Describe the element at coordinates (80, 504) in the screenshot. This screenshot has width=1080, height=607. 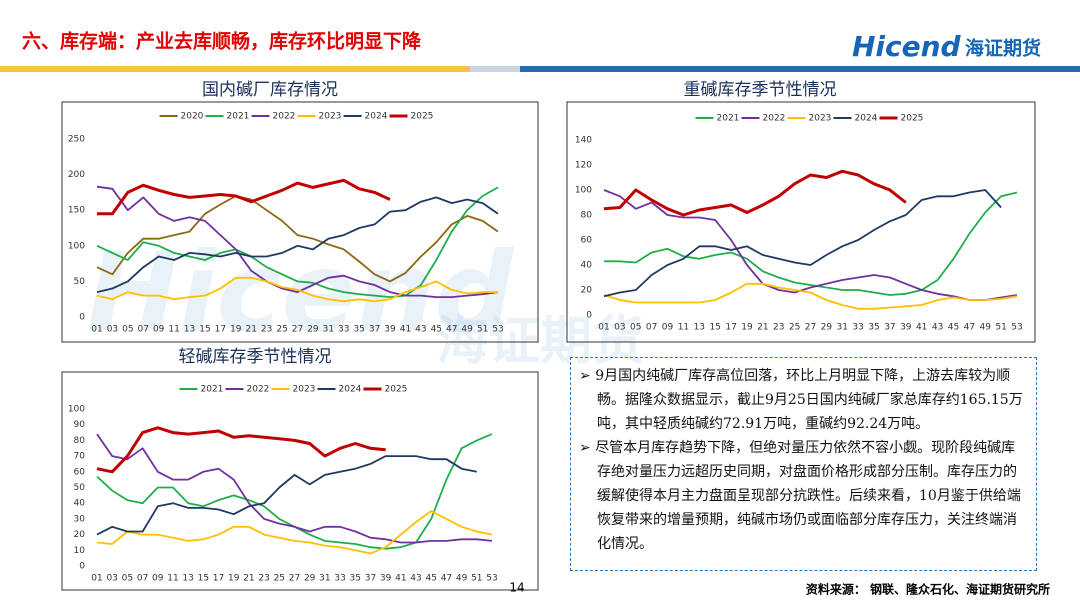
I see `y-tick-label: 40` at that location.